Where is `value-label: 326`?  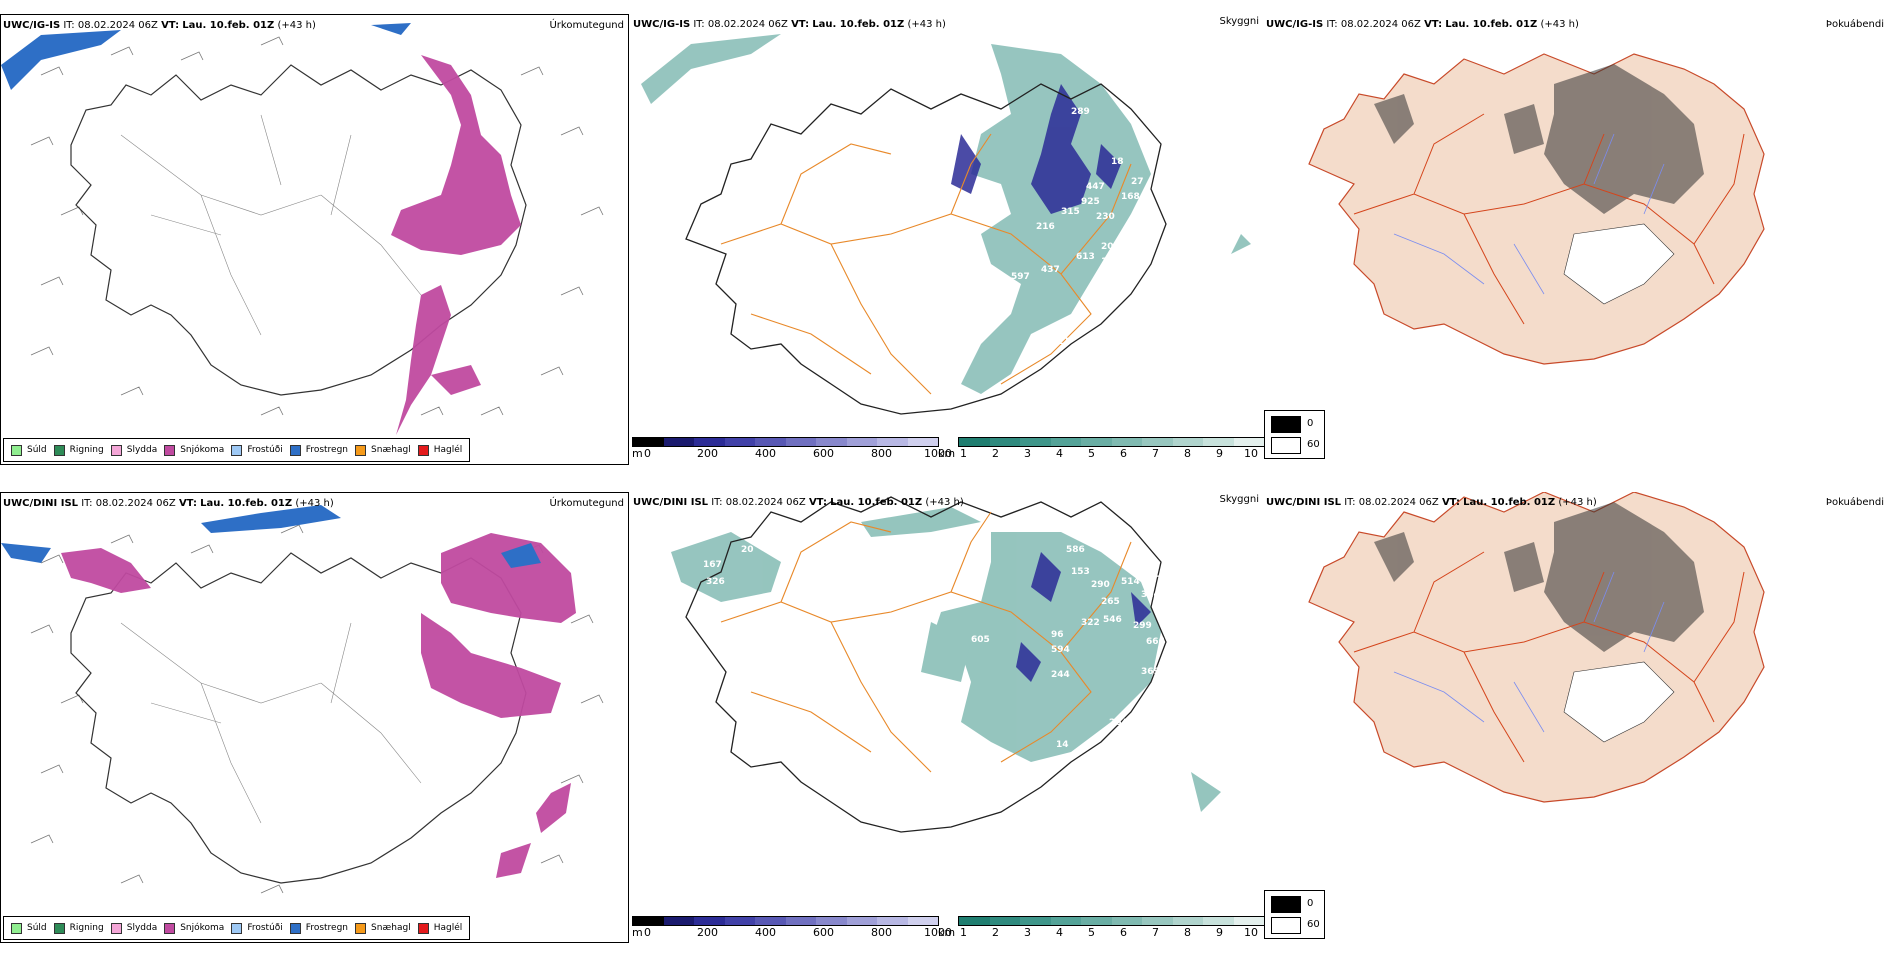
value-label: 326 is located at coordinates (715, 582).